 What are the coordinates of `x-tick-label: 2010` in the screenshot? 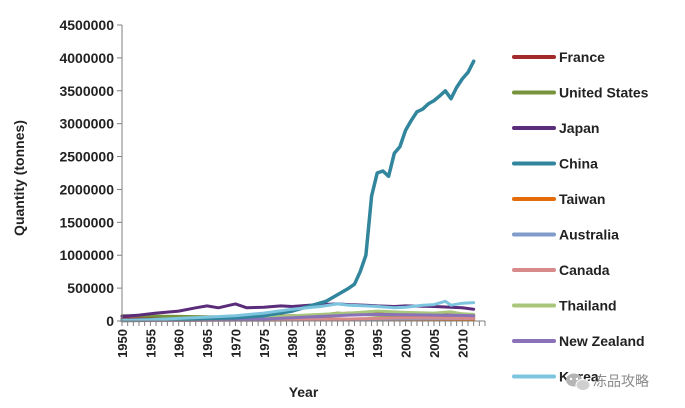 It's located at (462, 343).